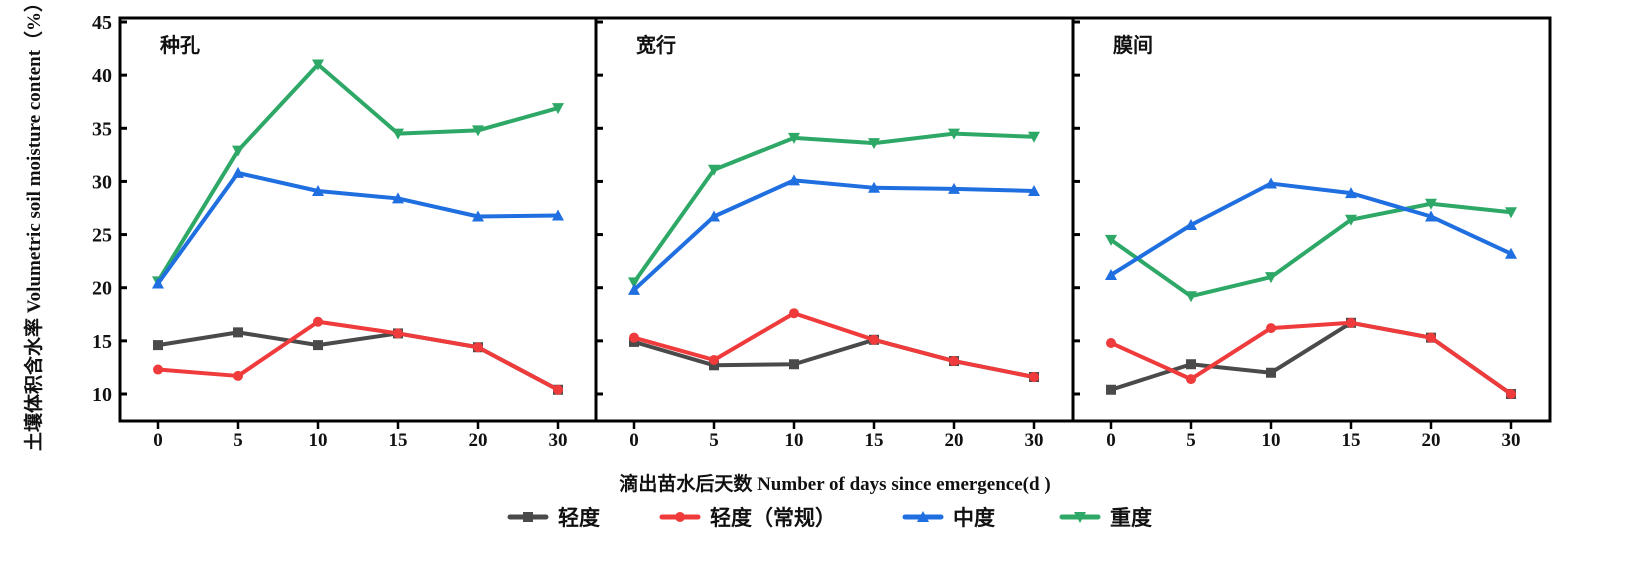  Describe the element at coordinates (1105, 518) in the screenshot. I see `legend-item-4: 重度` at that location.